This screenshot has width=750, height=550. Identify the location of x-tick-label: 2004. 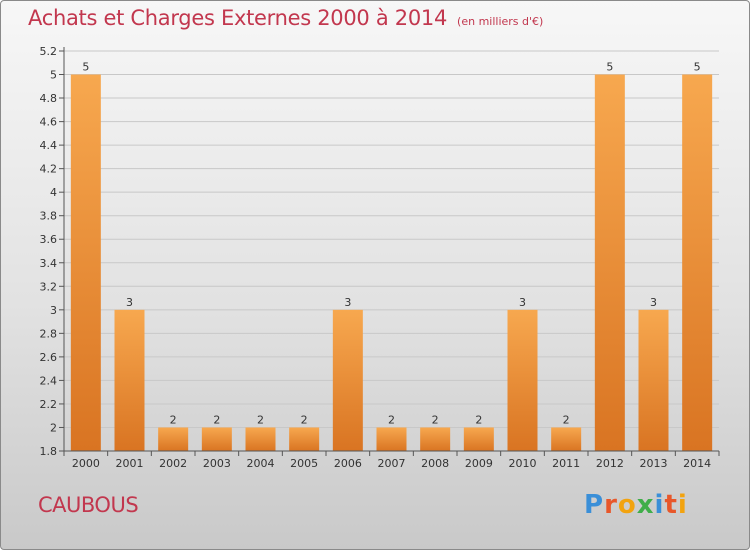
(261, 463).